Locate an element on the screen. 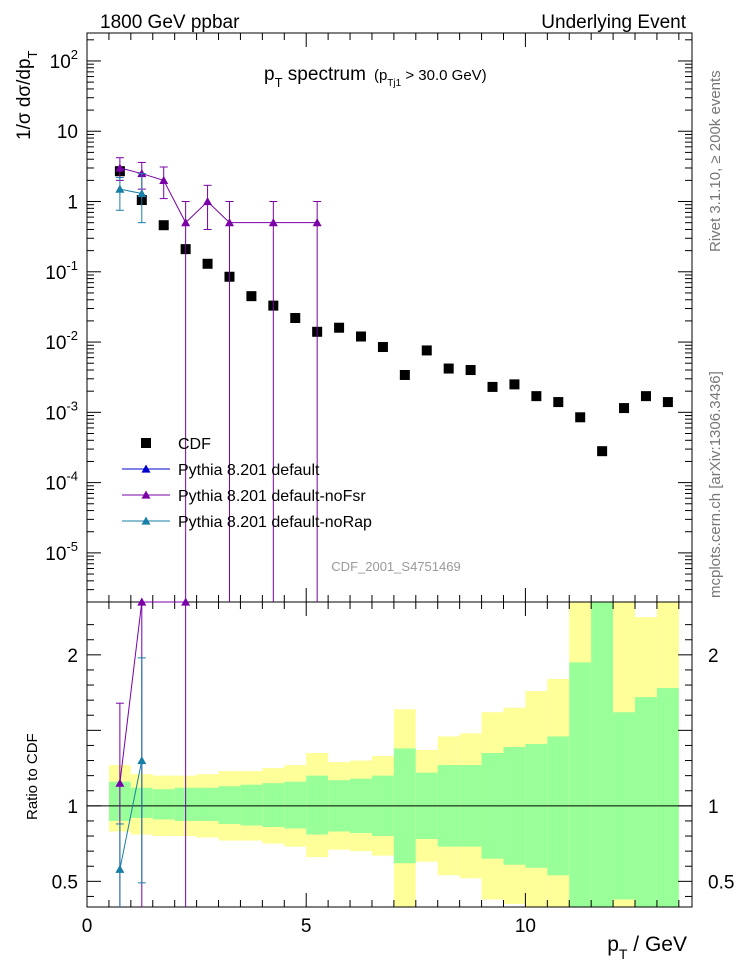  legend-label: Pythia 8.201 default-noFsr is located at coordinates (272, 496).